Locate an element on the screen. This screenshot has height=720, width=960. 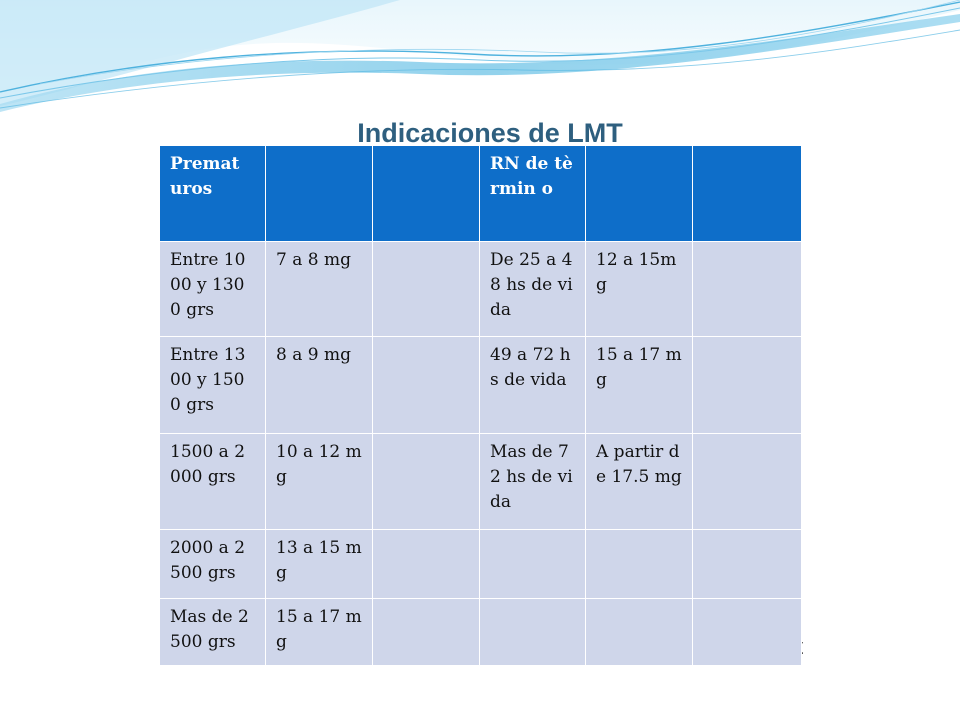
header-cell: Premat uros is located at coordinates (212, 193).